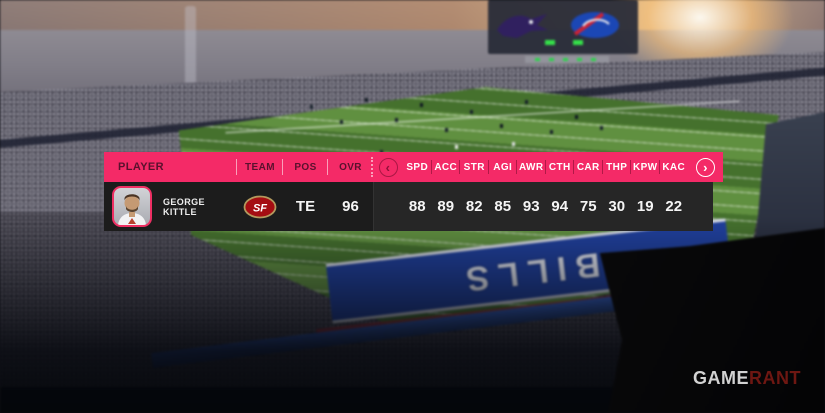  I want to click on column-str-label: STR, so click(474, 167).